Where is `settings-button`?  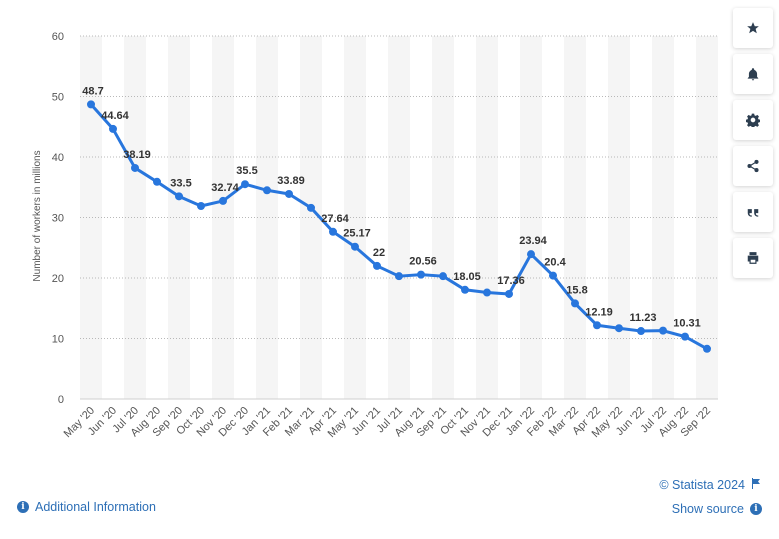
settings-button is located at coordinates (753, 120).